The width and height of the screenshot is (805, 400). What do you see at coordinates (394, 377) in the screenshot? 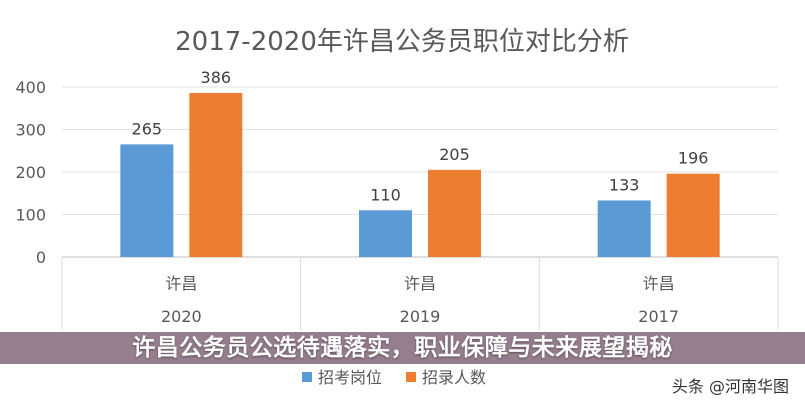
I see `legend: 招考岗位 招录人数` at bounding box center [394, 377].